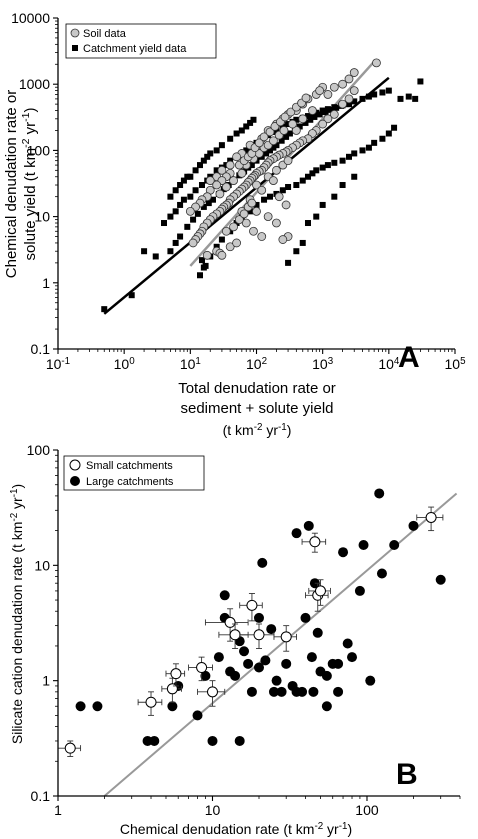 This screenshot has width=478, height=839. What do you see at coordinates (129, 466) in the screenshot?
I see `legend-small-label: Small catchments` at bounding box center [129, 466].